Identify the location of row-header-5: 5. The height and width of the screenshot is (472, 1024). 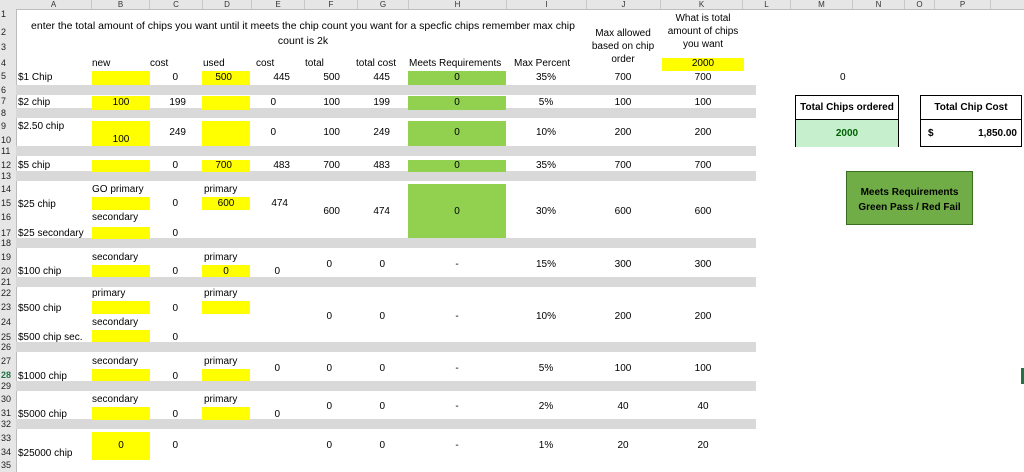
(4, 76).